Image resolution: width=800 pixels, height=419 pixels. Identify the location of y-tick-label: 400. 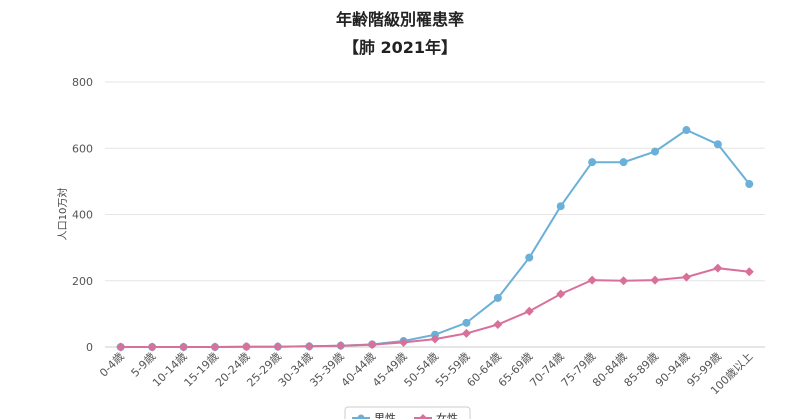
(82, 215).